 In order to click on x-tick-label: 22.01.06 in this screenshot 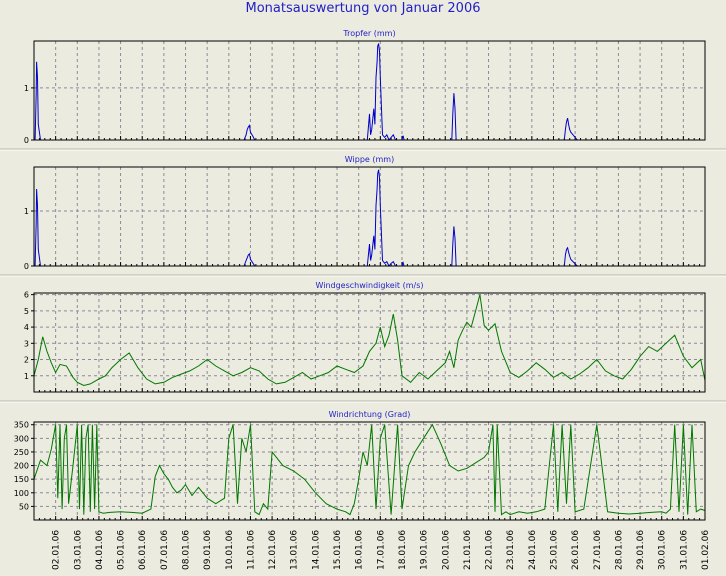, I will do `click(490, 550)`.